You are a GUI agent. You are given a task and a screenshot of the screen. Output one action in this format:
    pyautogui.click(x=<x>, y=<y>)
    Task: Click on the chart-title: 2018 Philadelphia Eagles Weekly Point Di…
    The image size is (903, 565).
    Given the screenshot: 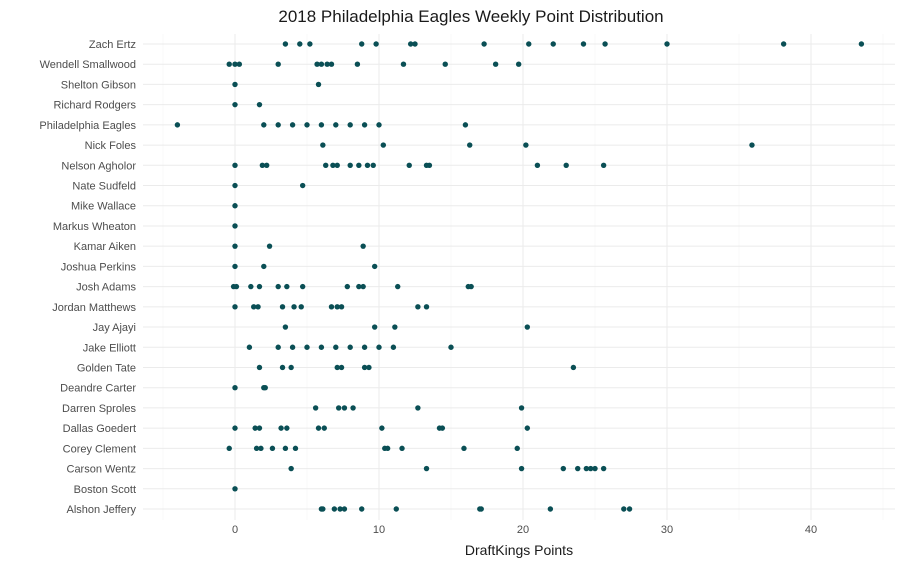 What is the action you would take?
    pyautogui.click(x=470, y=16)
    